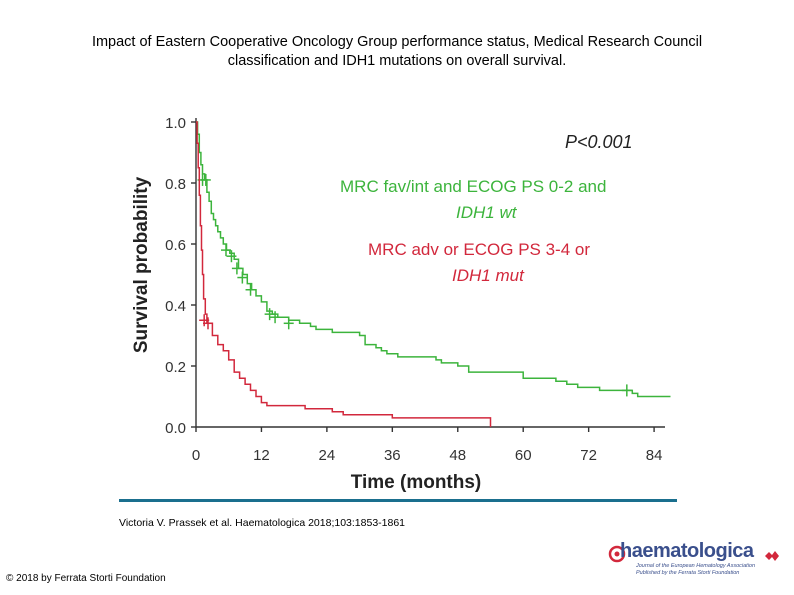  Describe the element at coordinates (488, 275) in the screenshot. I see `legend-red-line-2: IDH1 mut` at that location.